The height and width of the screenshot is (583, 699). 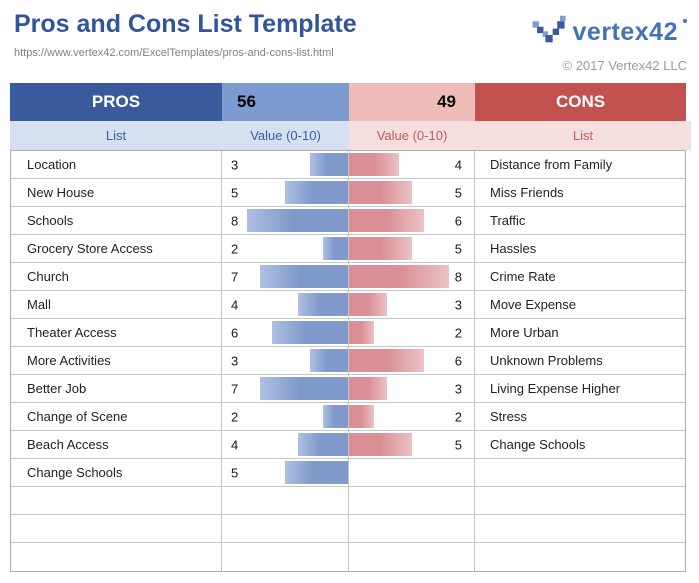 What do you see at coordinates (523, 276) in the screenshot?
I see `cons-item-cell: Crime Rate` at bounding box center [523, 276].